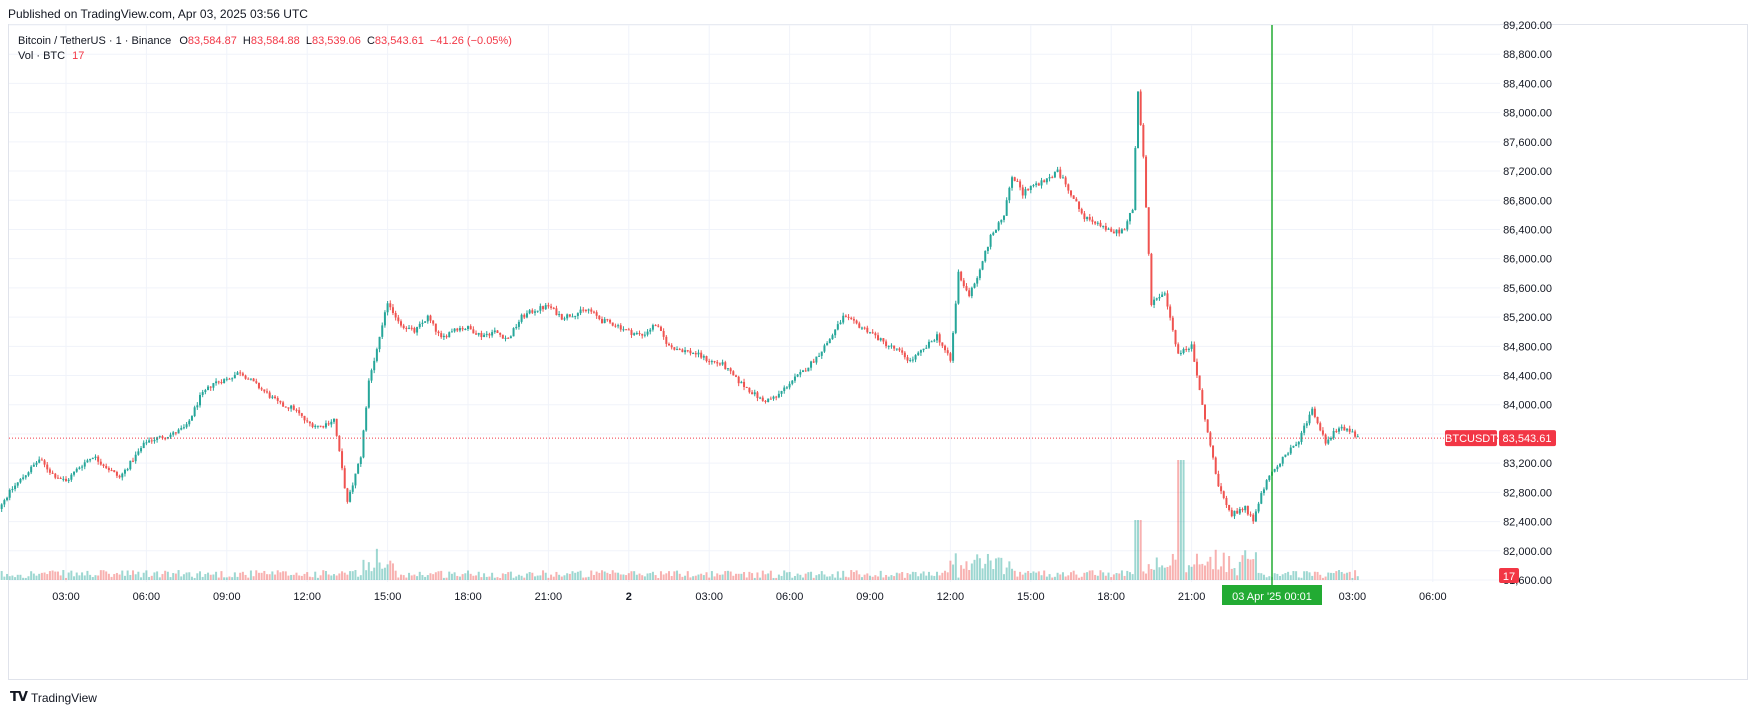  Describe the element at coordinates (1527, 523) in the screenshot. I see `price-tick-label: 82,400.00` at that location.